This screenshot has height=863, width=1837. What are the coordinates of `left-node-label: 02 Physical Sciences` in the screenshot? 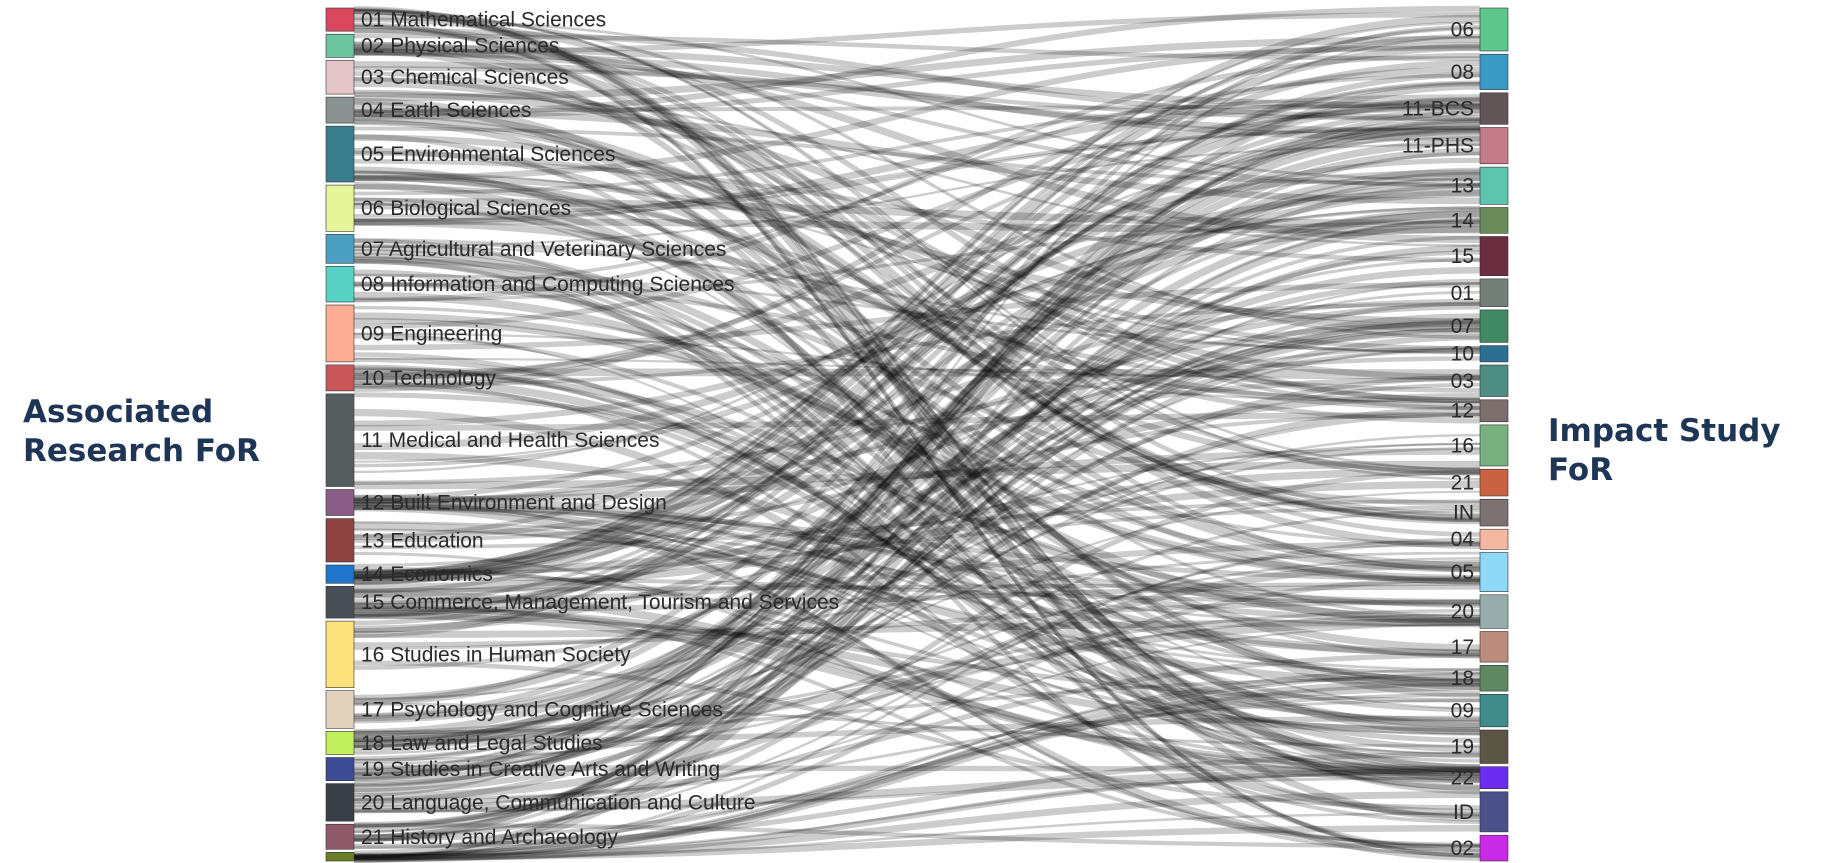 It's located at (460, 46).